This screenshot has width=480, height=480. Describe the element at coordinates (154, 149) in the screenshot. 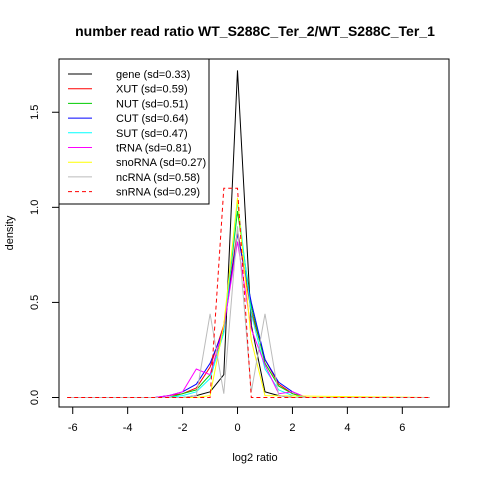

I see `legend-entry: tRNA (sd=0.81)` at that location.